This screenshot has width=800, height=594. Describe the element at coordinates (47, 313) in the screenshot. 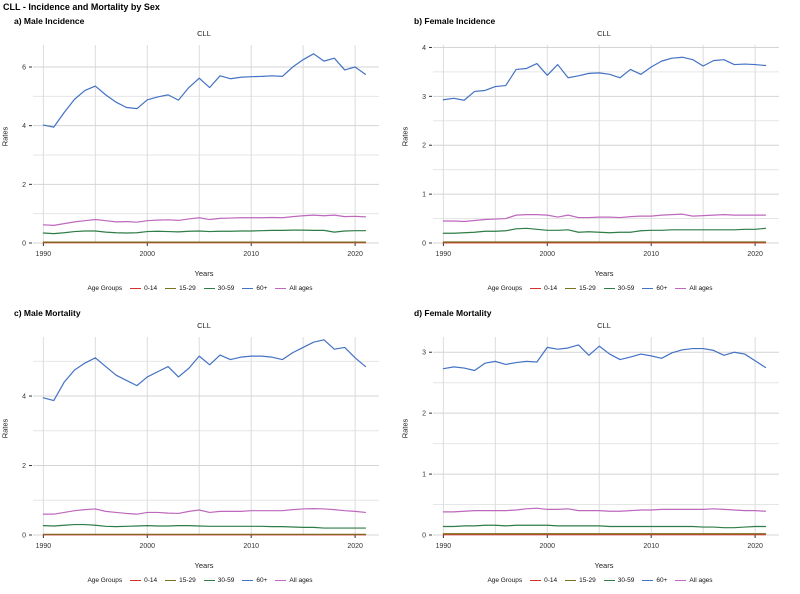

I see `panel-label: c) Male Mortality` at that location.